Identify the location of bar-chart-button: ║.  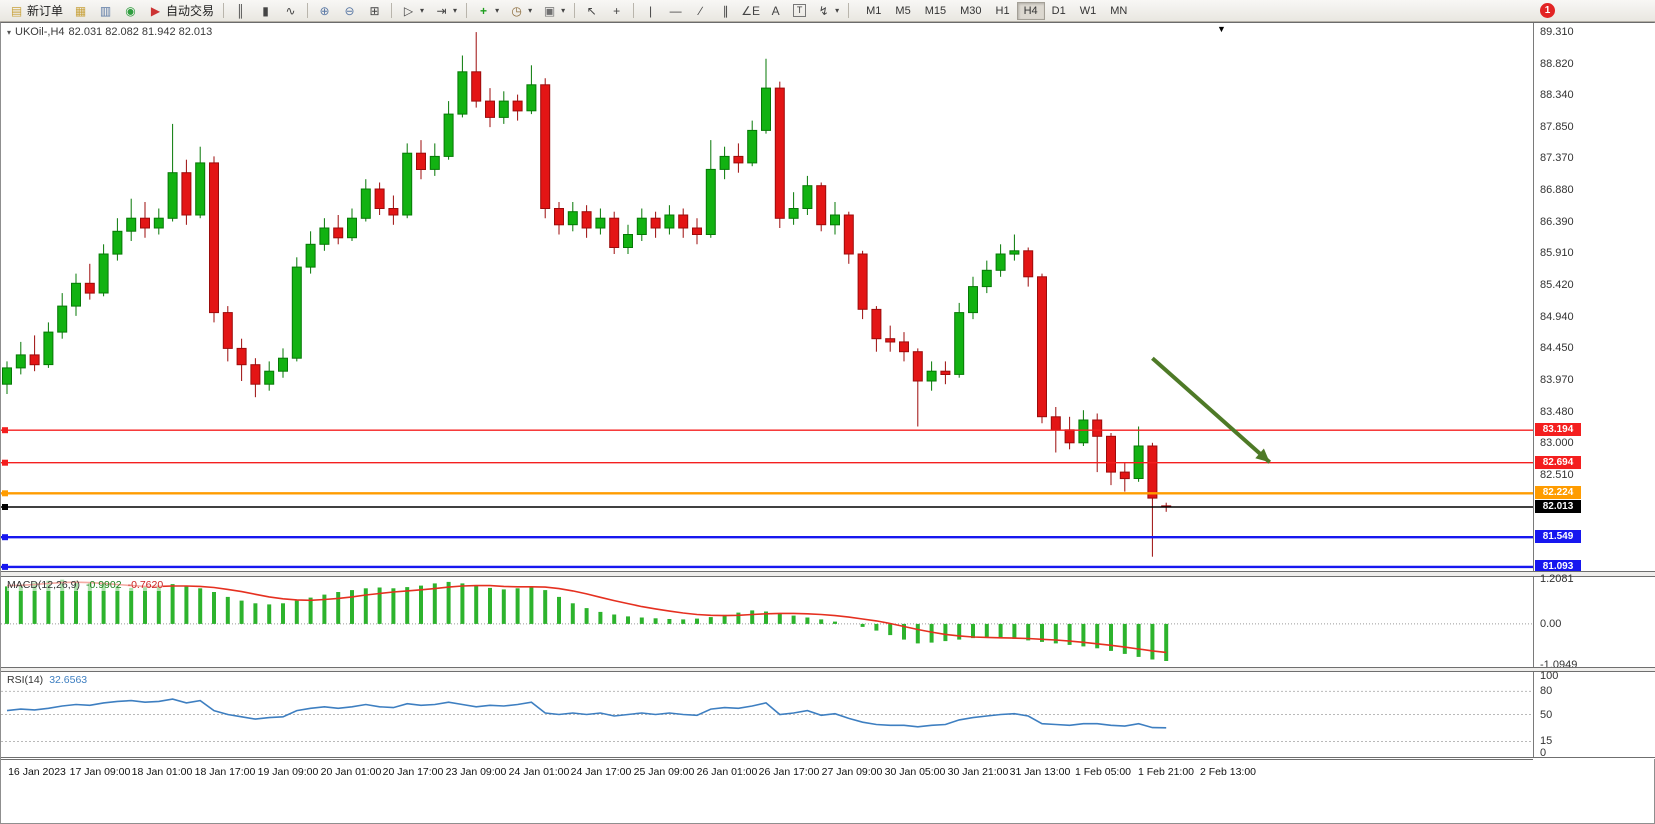
(240, 11).